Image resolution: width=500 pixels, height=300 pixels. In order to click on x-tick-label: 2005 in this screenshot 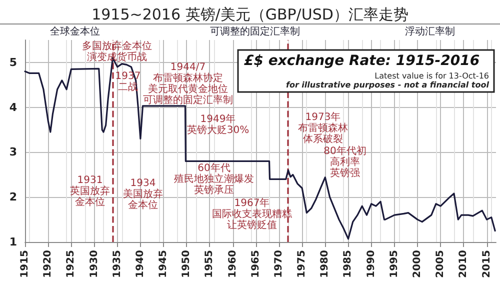, I will do `click(440, 264)`.